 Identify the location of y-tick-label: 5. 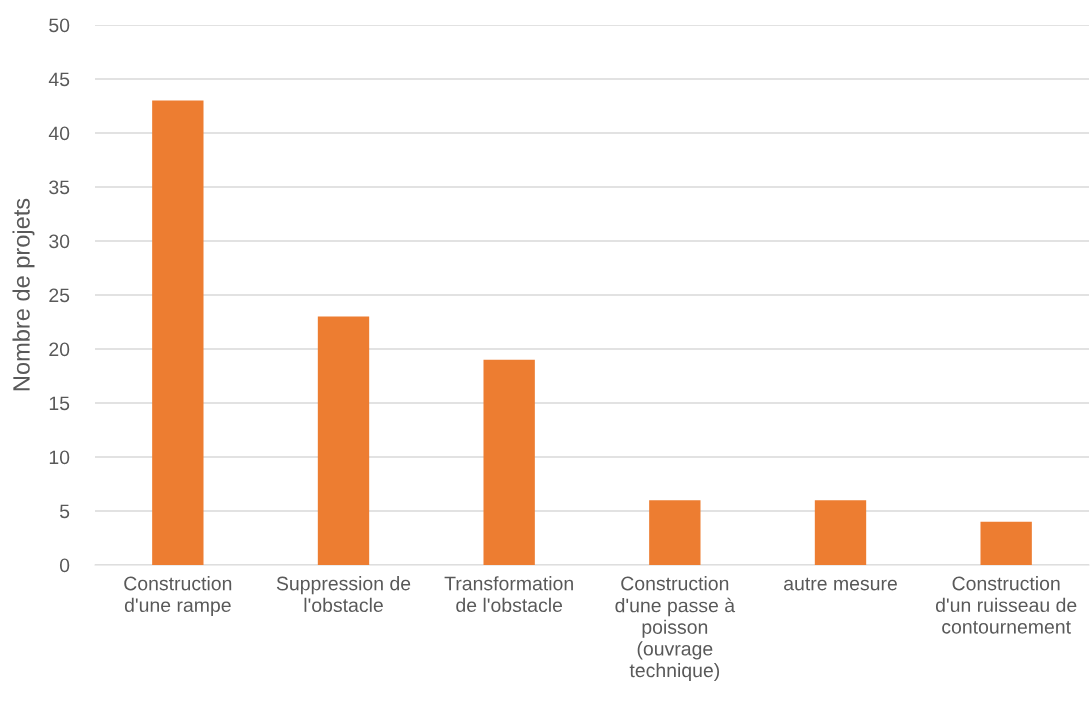
(64, 511).